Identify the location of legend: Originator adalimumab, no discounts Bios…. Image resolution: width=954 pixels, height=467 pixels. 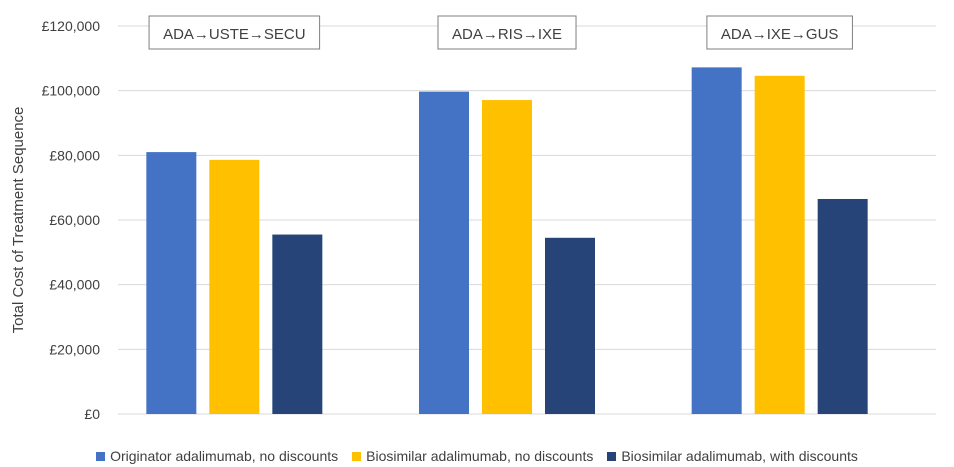
(477, 456).